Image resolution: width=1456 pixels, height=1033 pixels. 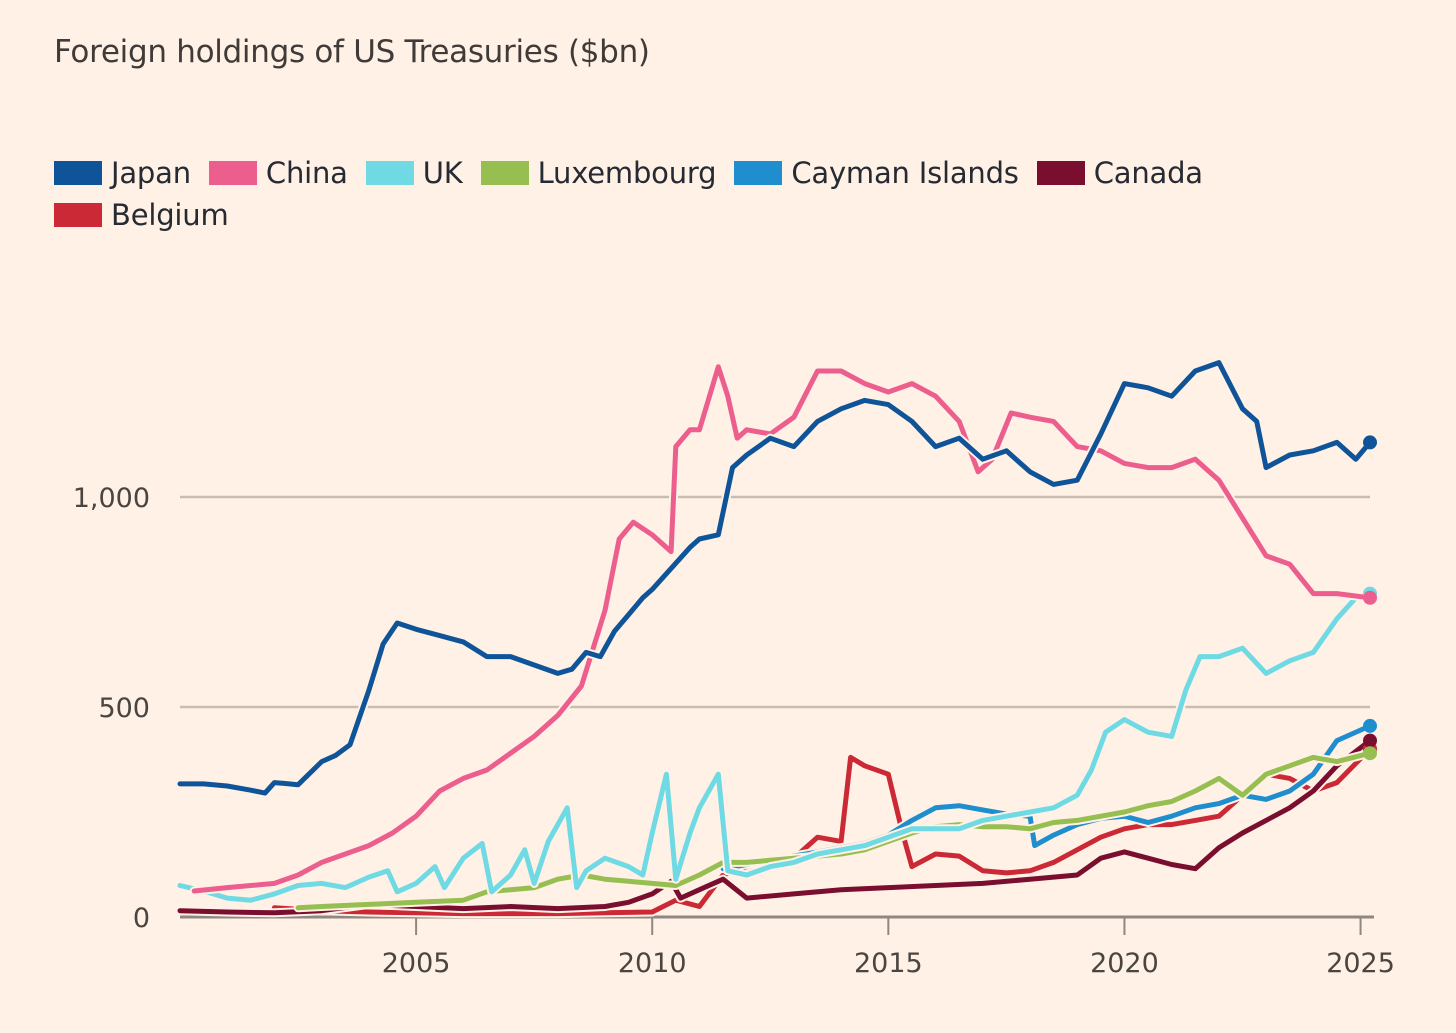 I want to click on legend-item-canada: Canada, so click(x=1119, y=173).